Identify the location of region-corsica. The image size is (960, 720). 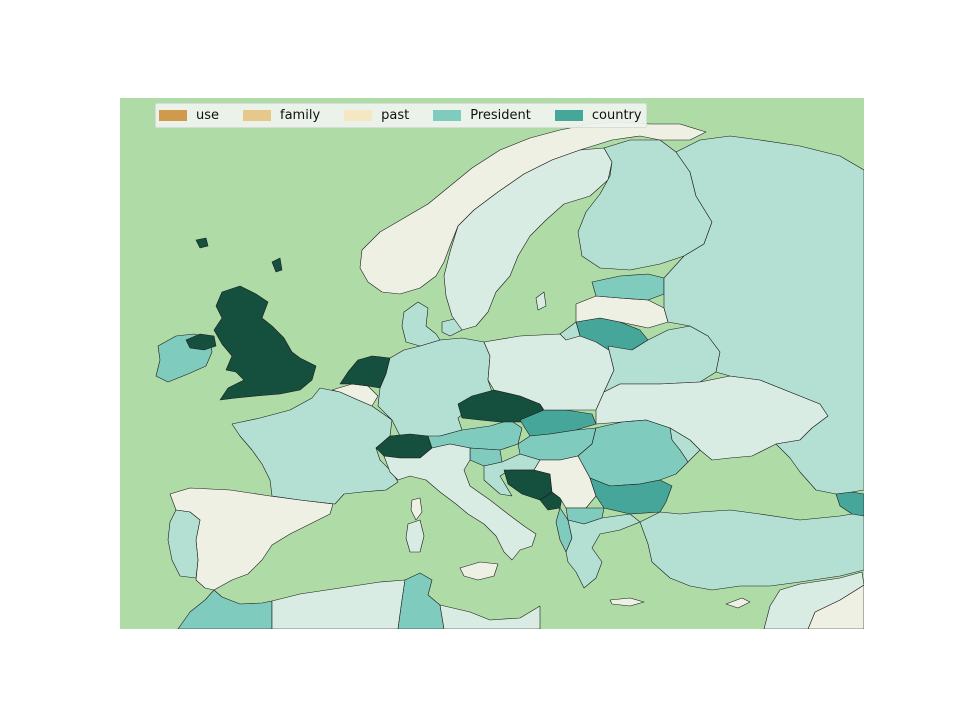
(416, 509).